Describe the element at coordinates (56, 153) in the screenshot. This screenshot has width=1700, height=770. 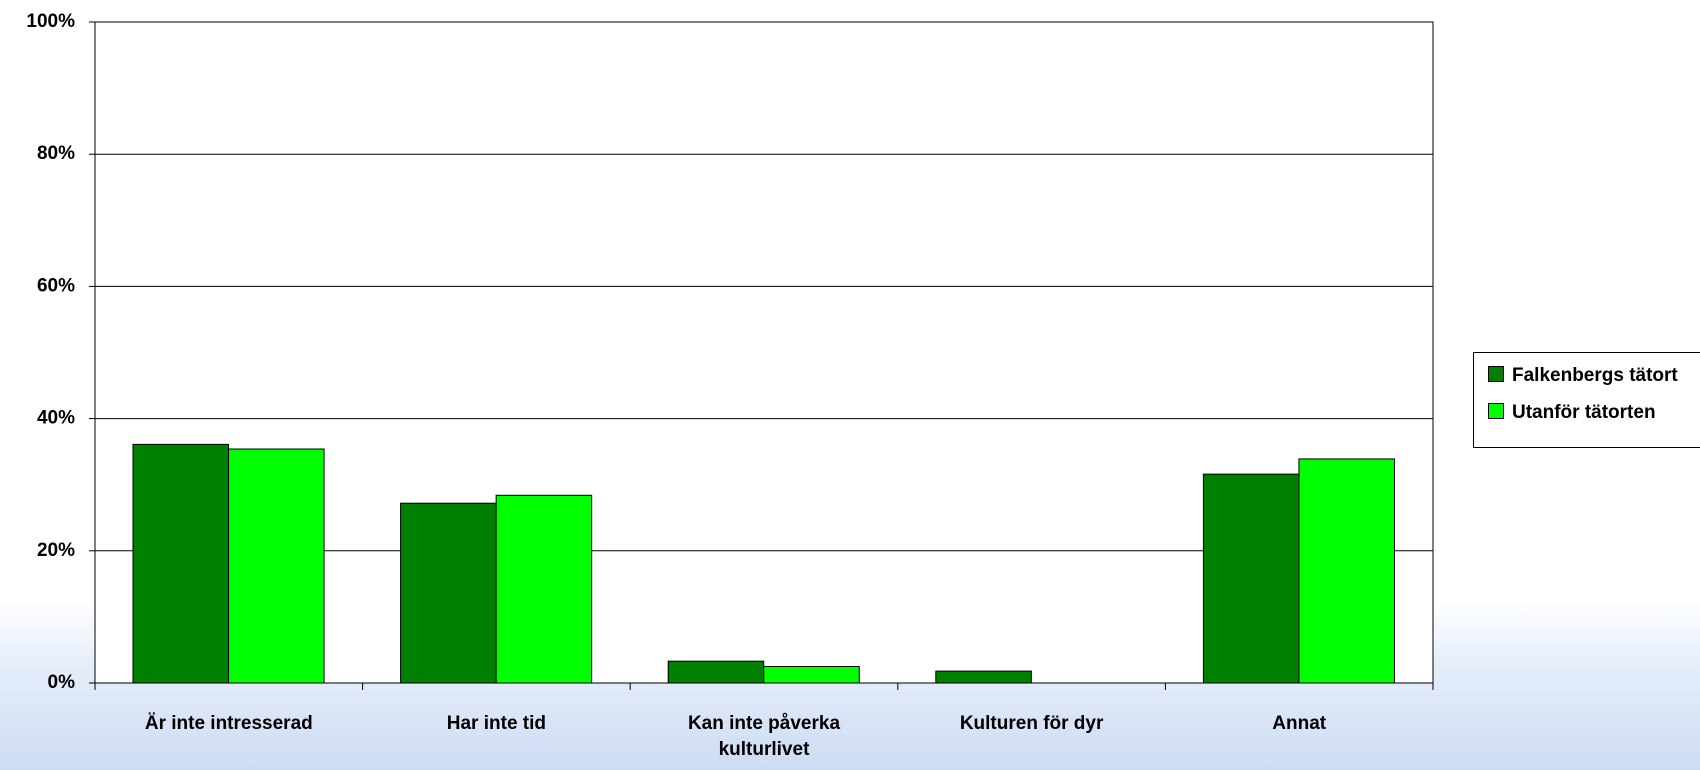
I see `y-tick-label: 80%` at that location.